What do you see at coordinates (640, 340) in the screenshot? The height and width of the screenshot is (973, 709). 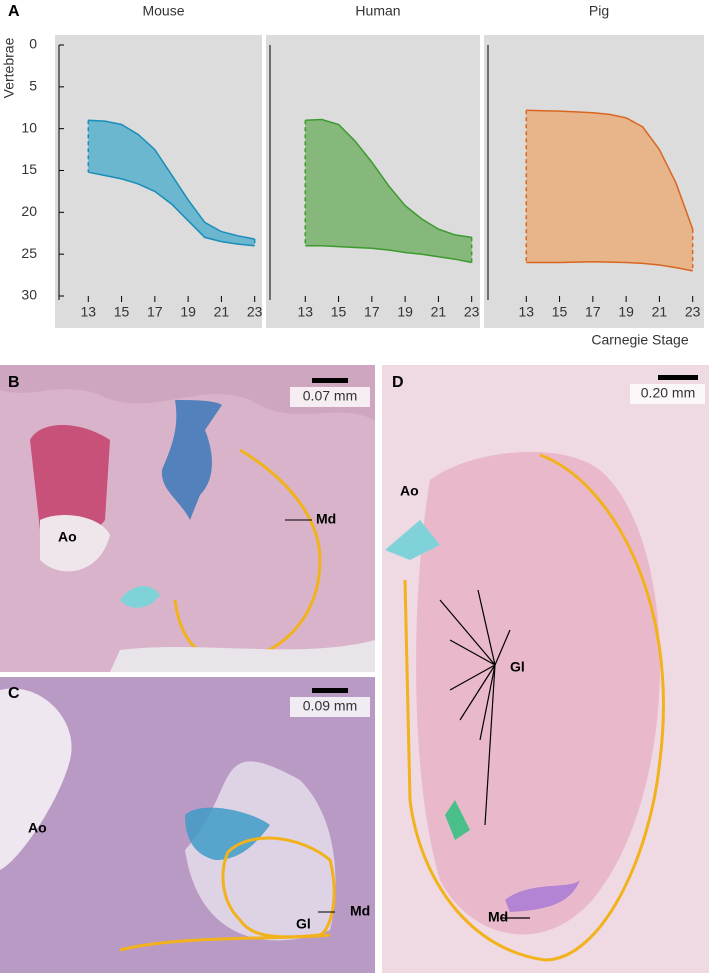 I see `x-axis-label: Carnegie Stage` at bounding box center [640, 340].